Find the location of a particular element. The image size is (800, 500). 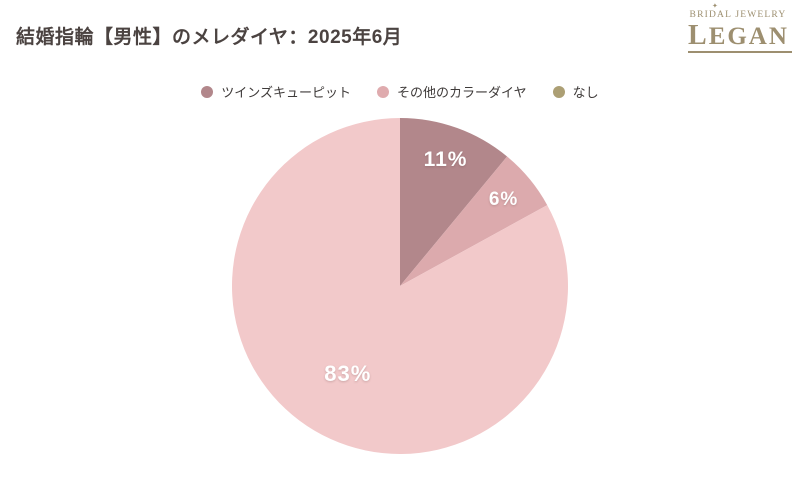

pie-slice-label: 83% is located at coordinates (348, 374).